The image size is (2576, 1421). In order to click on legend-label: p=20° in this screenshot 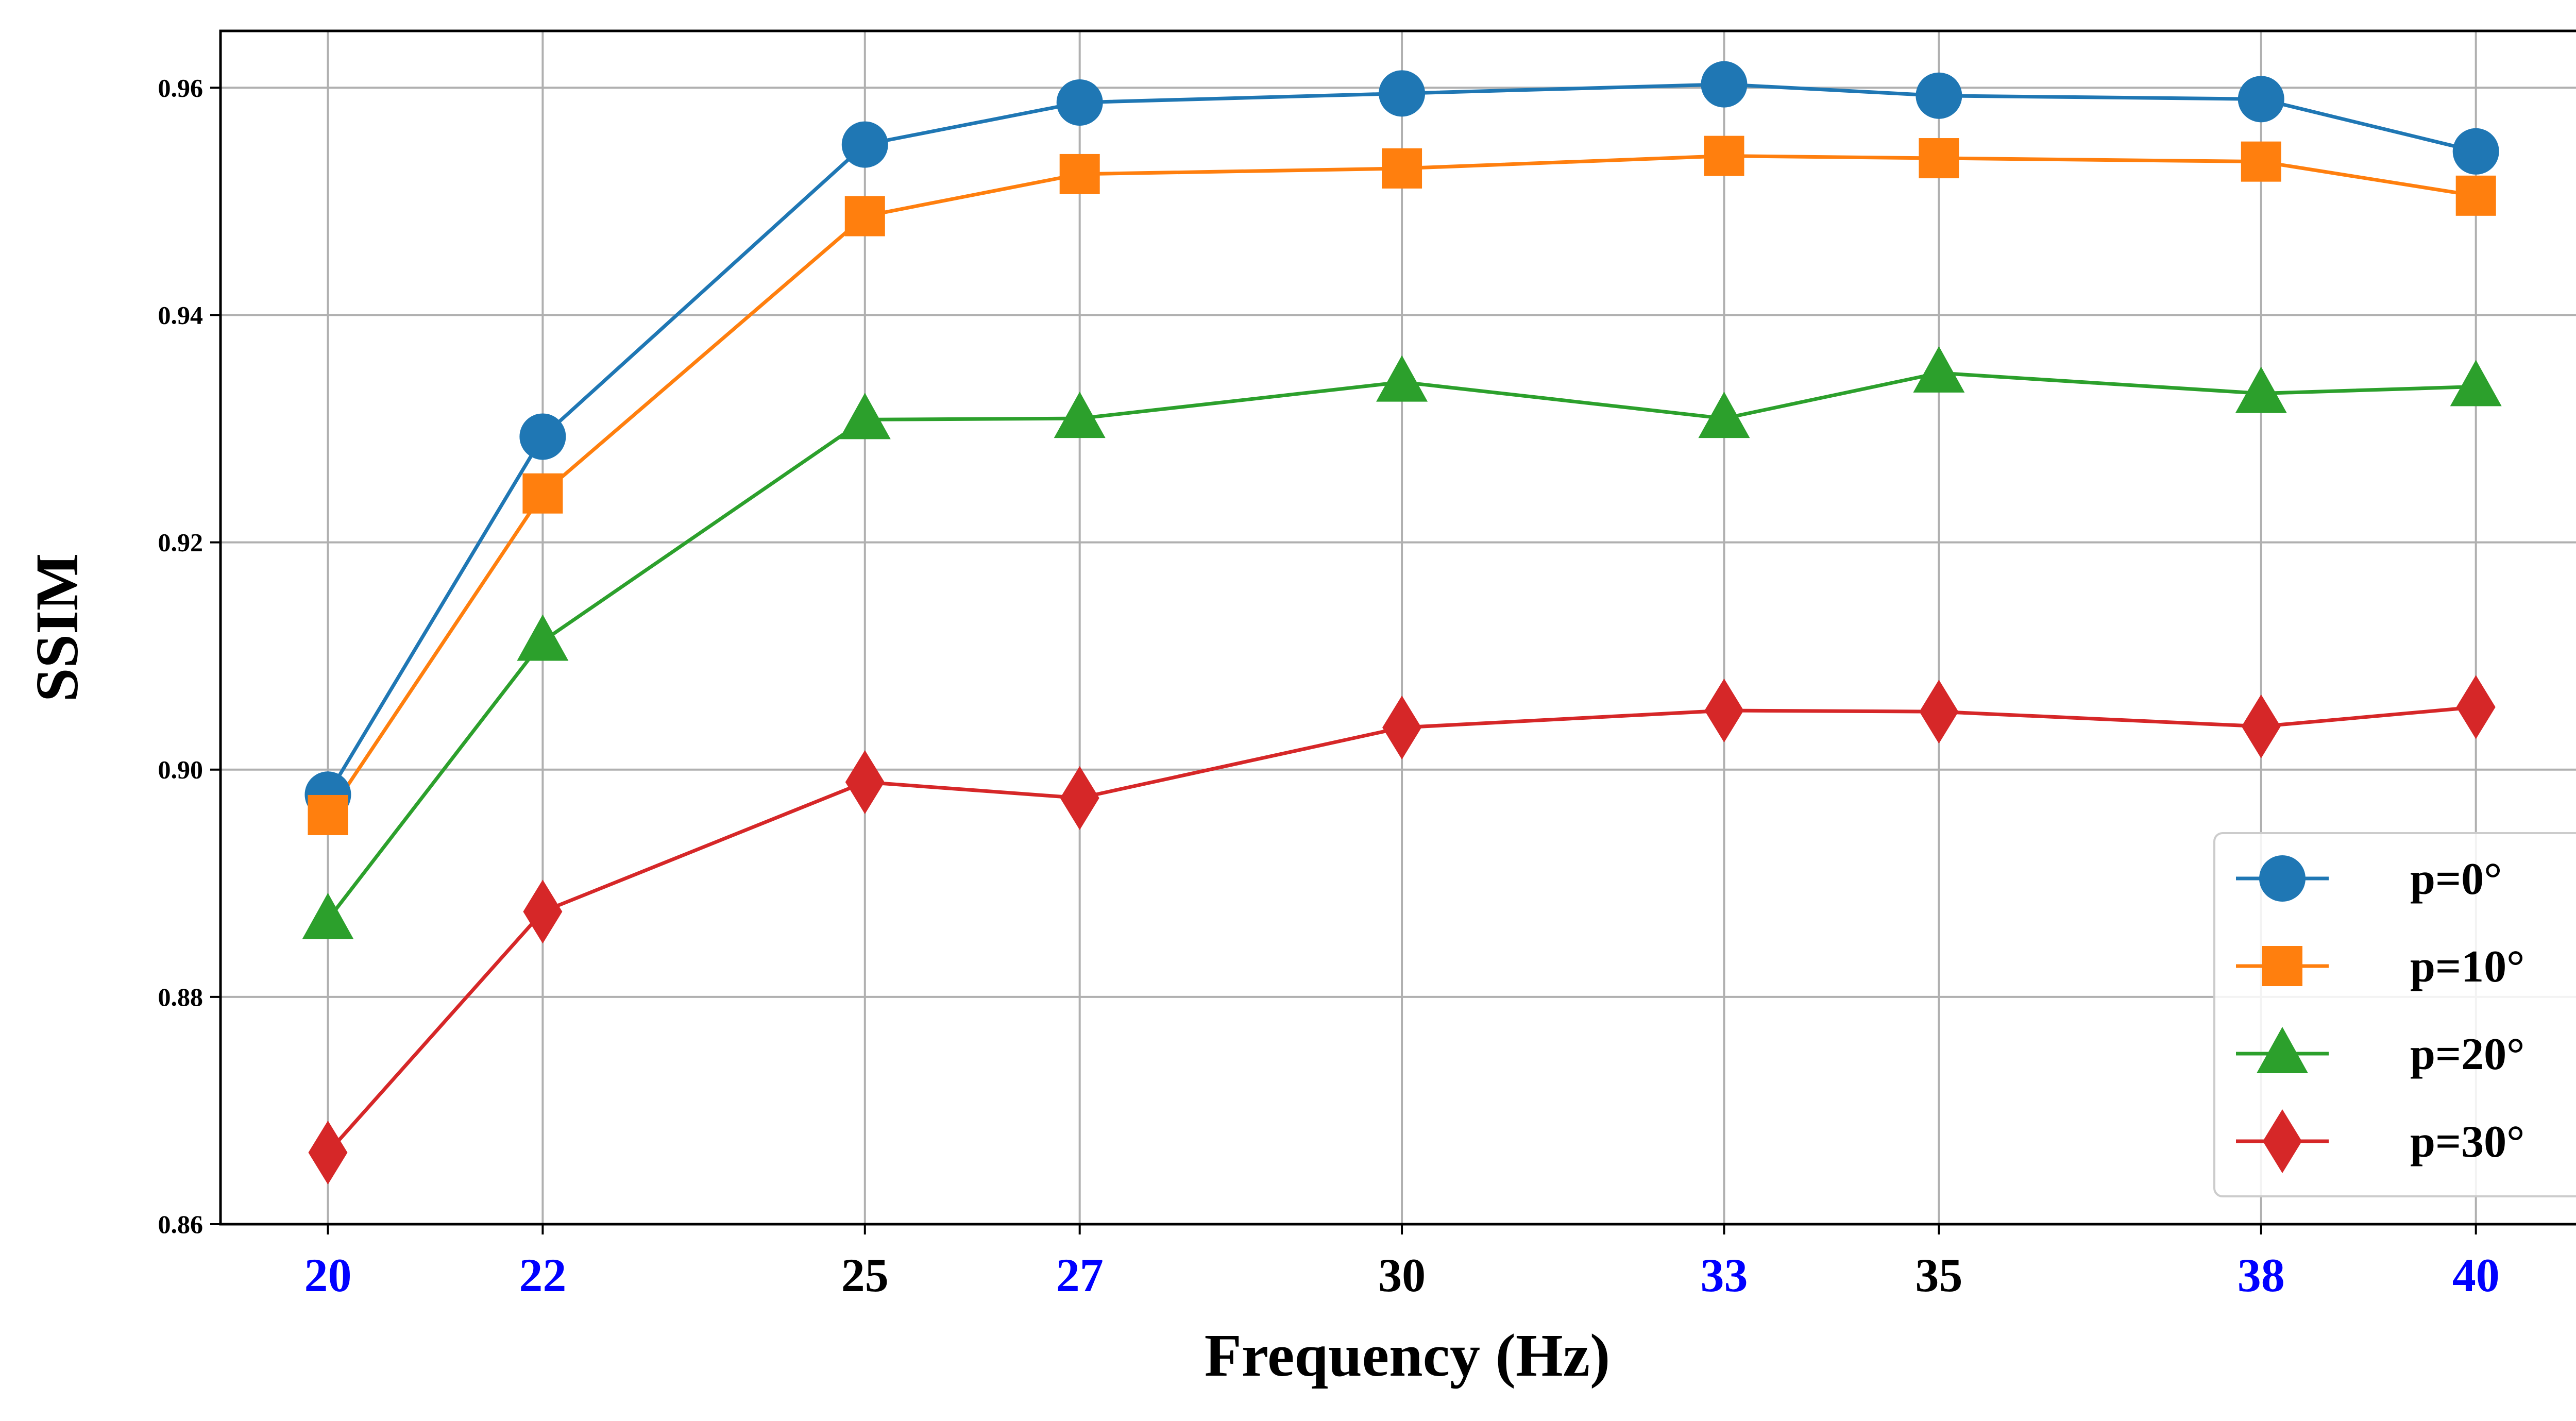, I will do `click(2467, 1054)`.